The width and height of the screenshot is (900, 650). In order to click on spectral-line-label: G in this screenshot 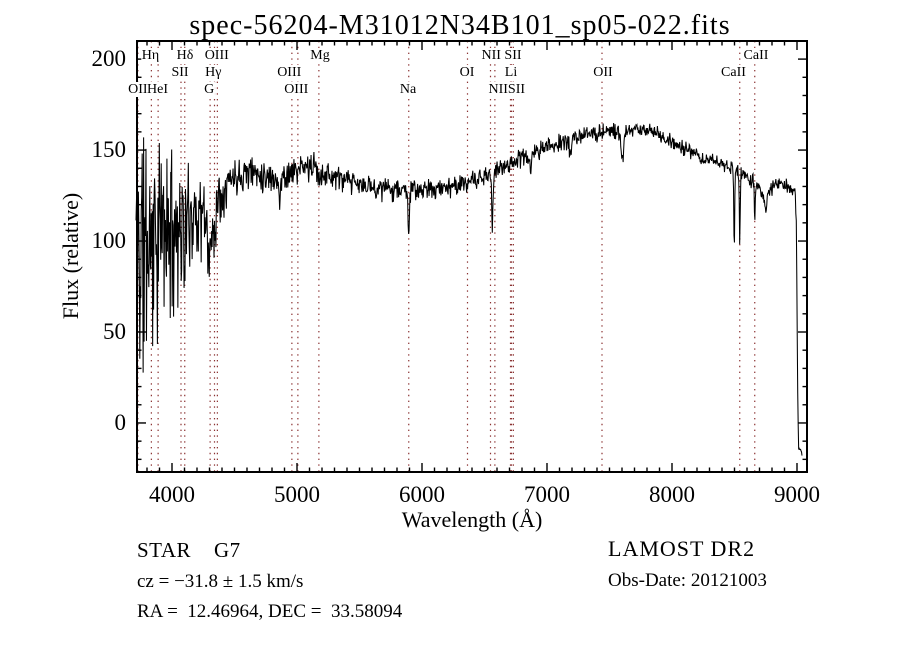, I will do `click(209, 89)`.